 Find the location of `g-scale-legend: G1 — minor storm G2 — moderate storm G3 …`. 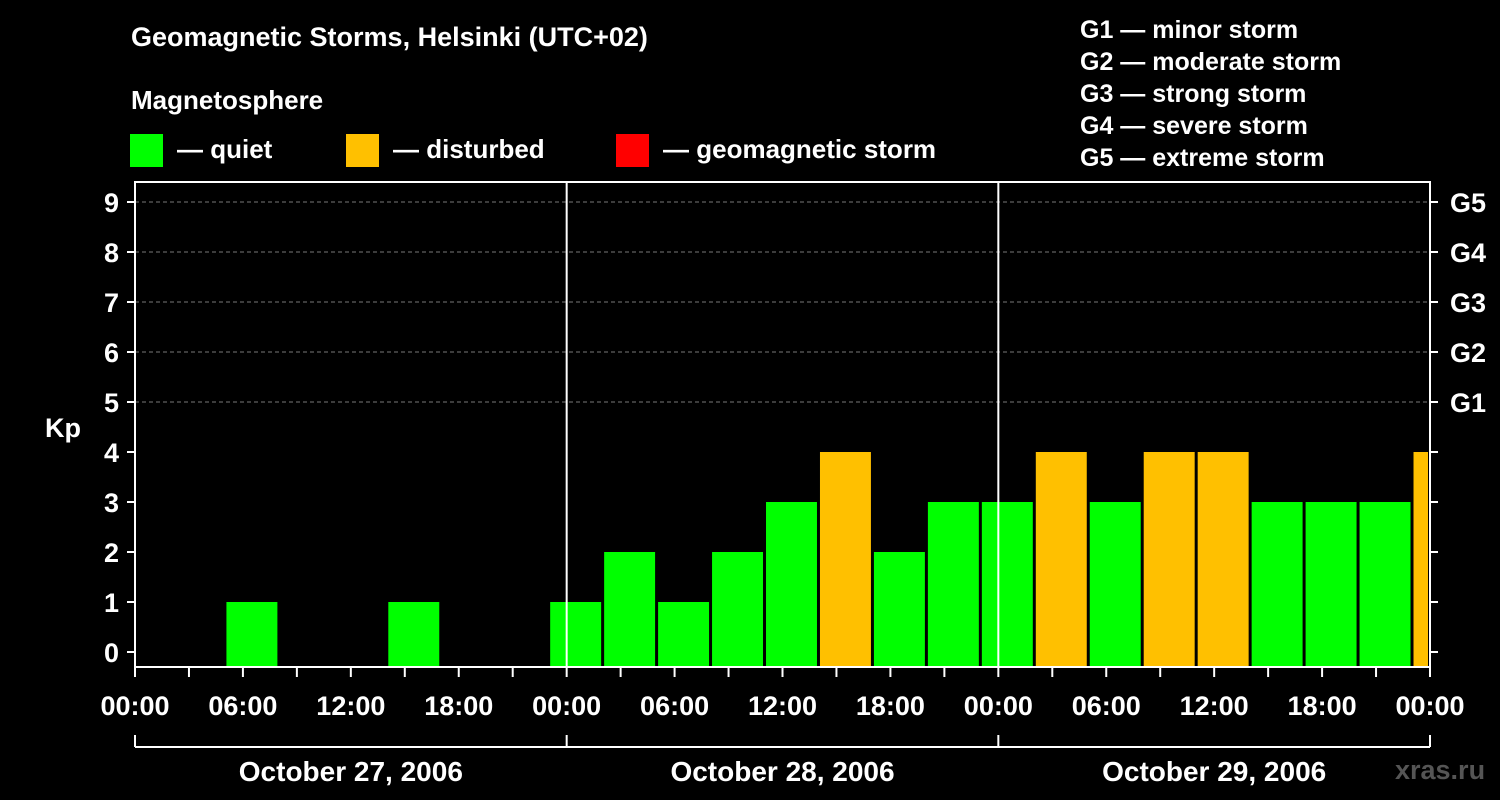

g-scale-legend: G1 — minor storm G2 — moderate storm G3 … is located at coordinates (1210, 94).